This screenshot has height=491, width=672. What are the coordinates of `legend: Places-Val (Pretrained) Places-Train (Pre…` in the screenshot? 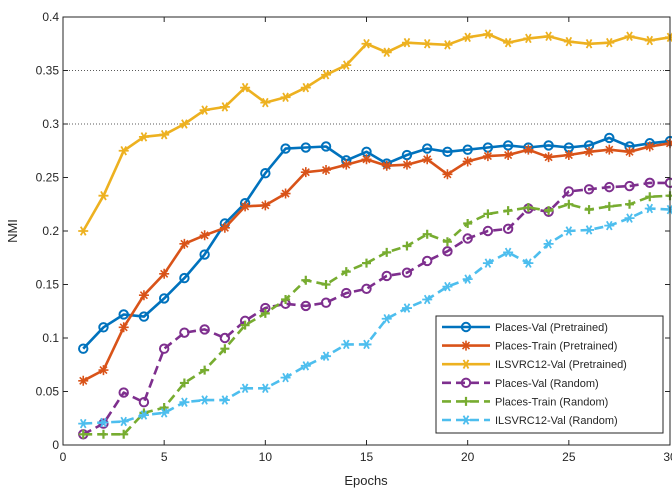 It's located at (549, 374).